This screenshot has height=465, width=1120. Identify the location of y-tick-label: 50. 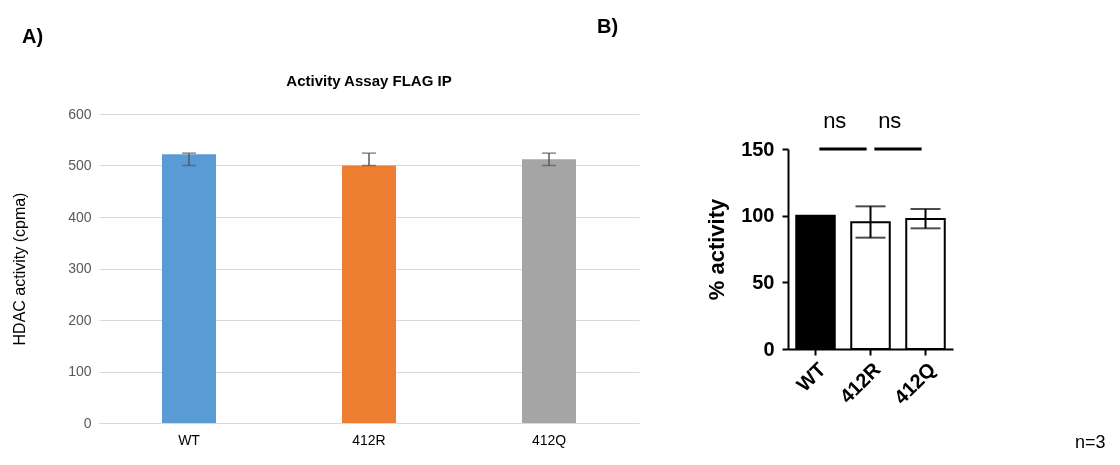
(763, 281).